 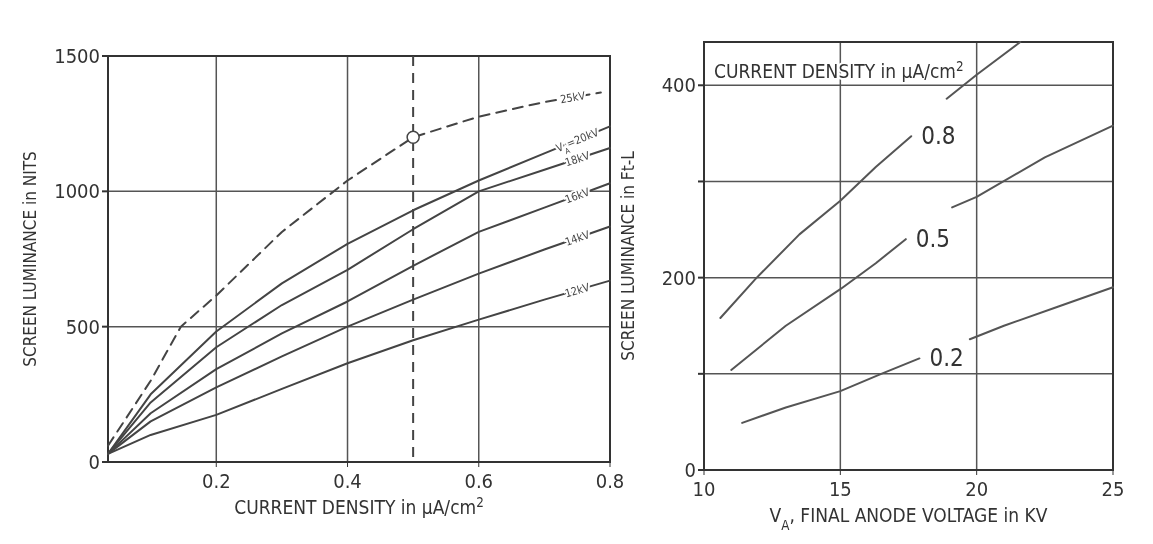 I want to click on x-tick-label: 25, so click(x=1113, y=489).